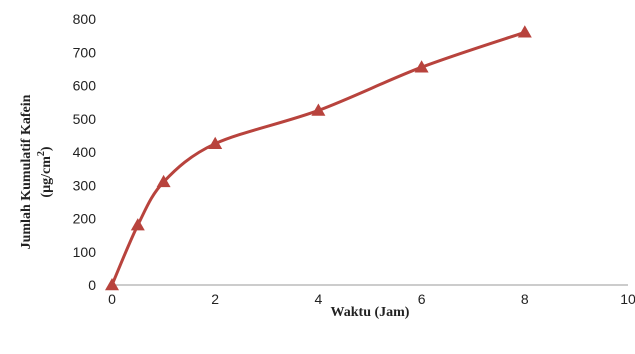 The width and height of the screenshot is (635, 354). I want to click on y-tick-label: 400, so click(85, 152).